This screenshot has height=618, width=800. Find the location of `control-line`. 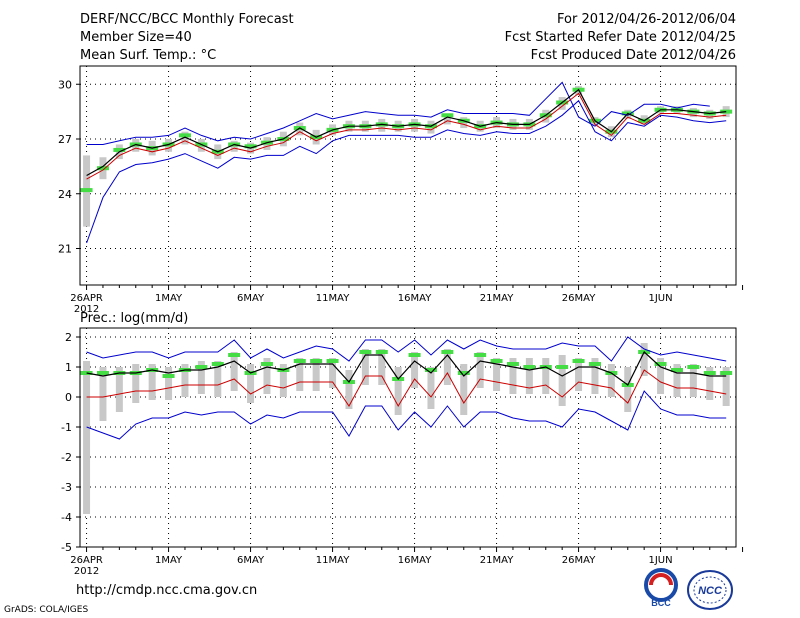

control-line is located at coordinates (406, 388).